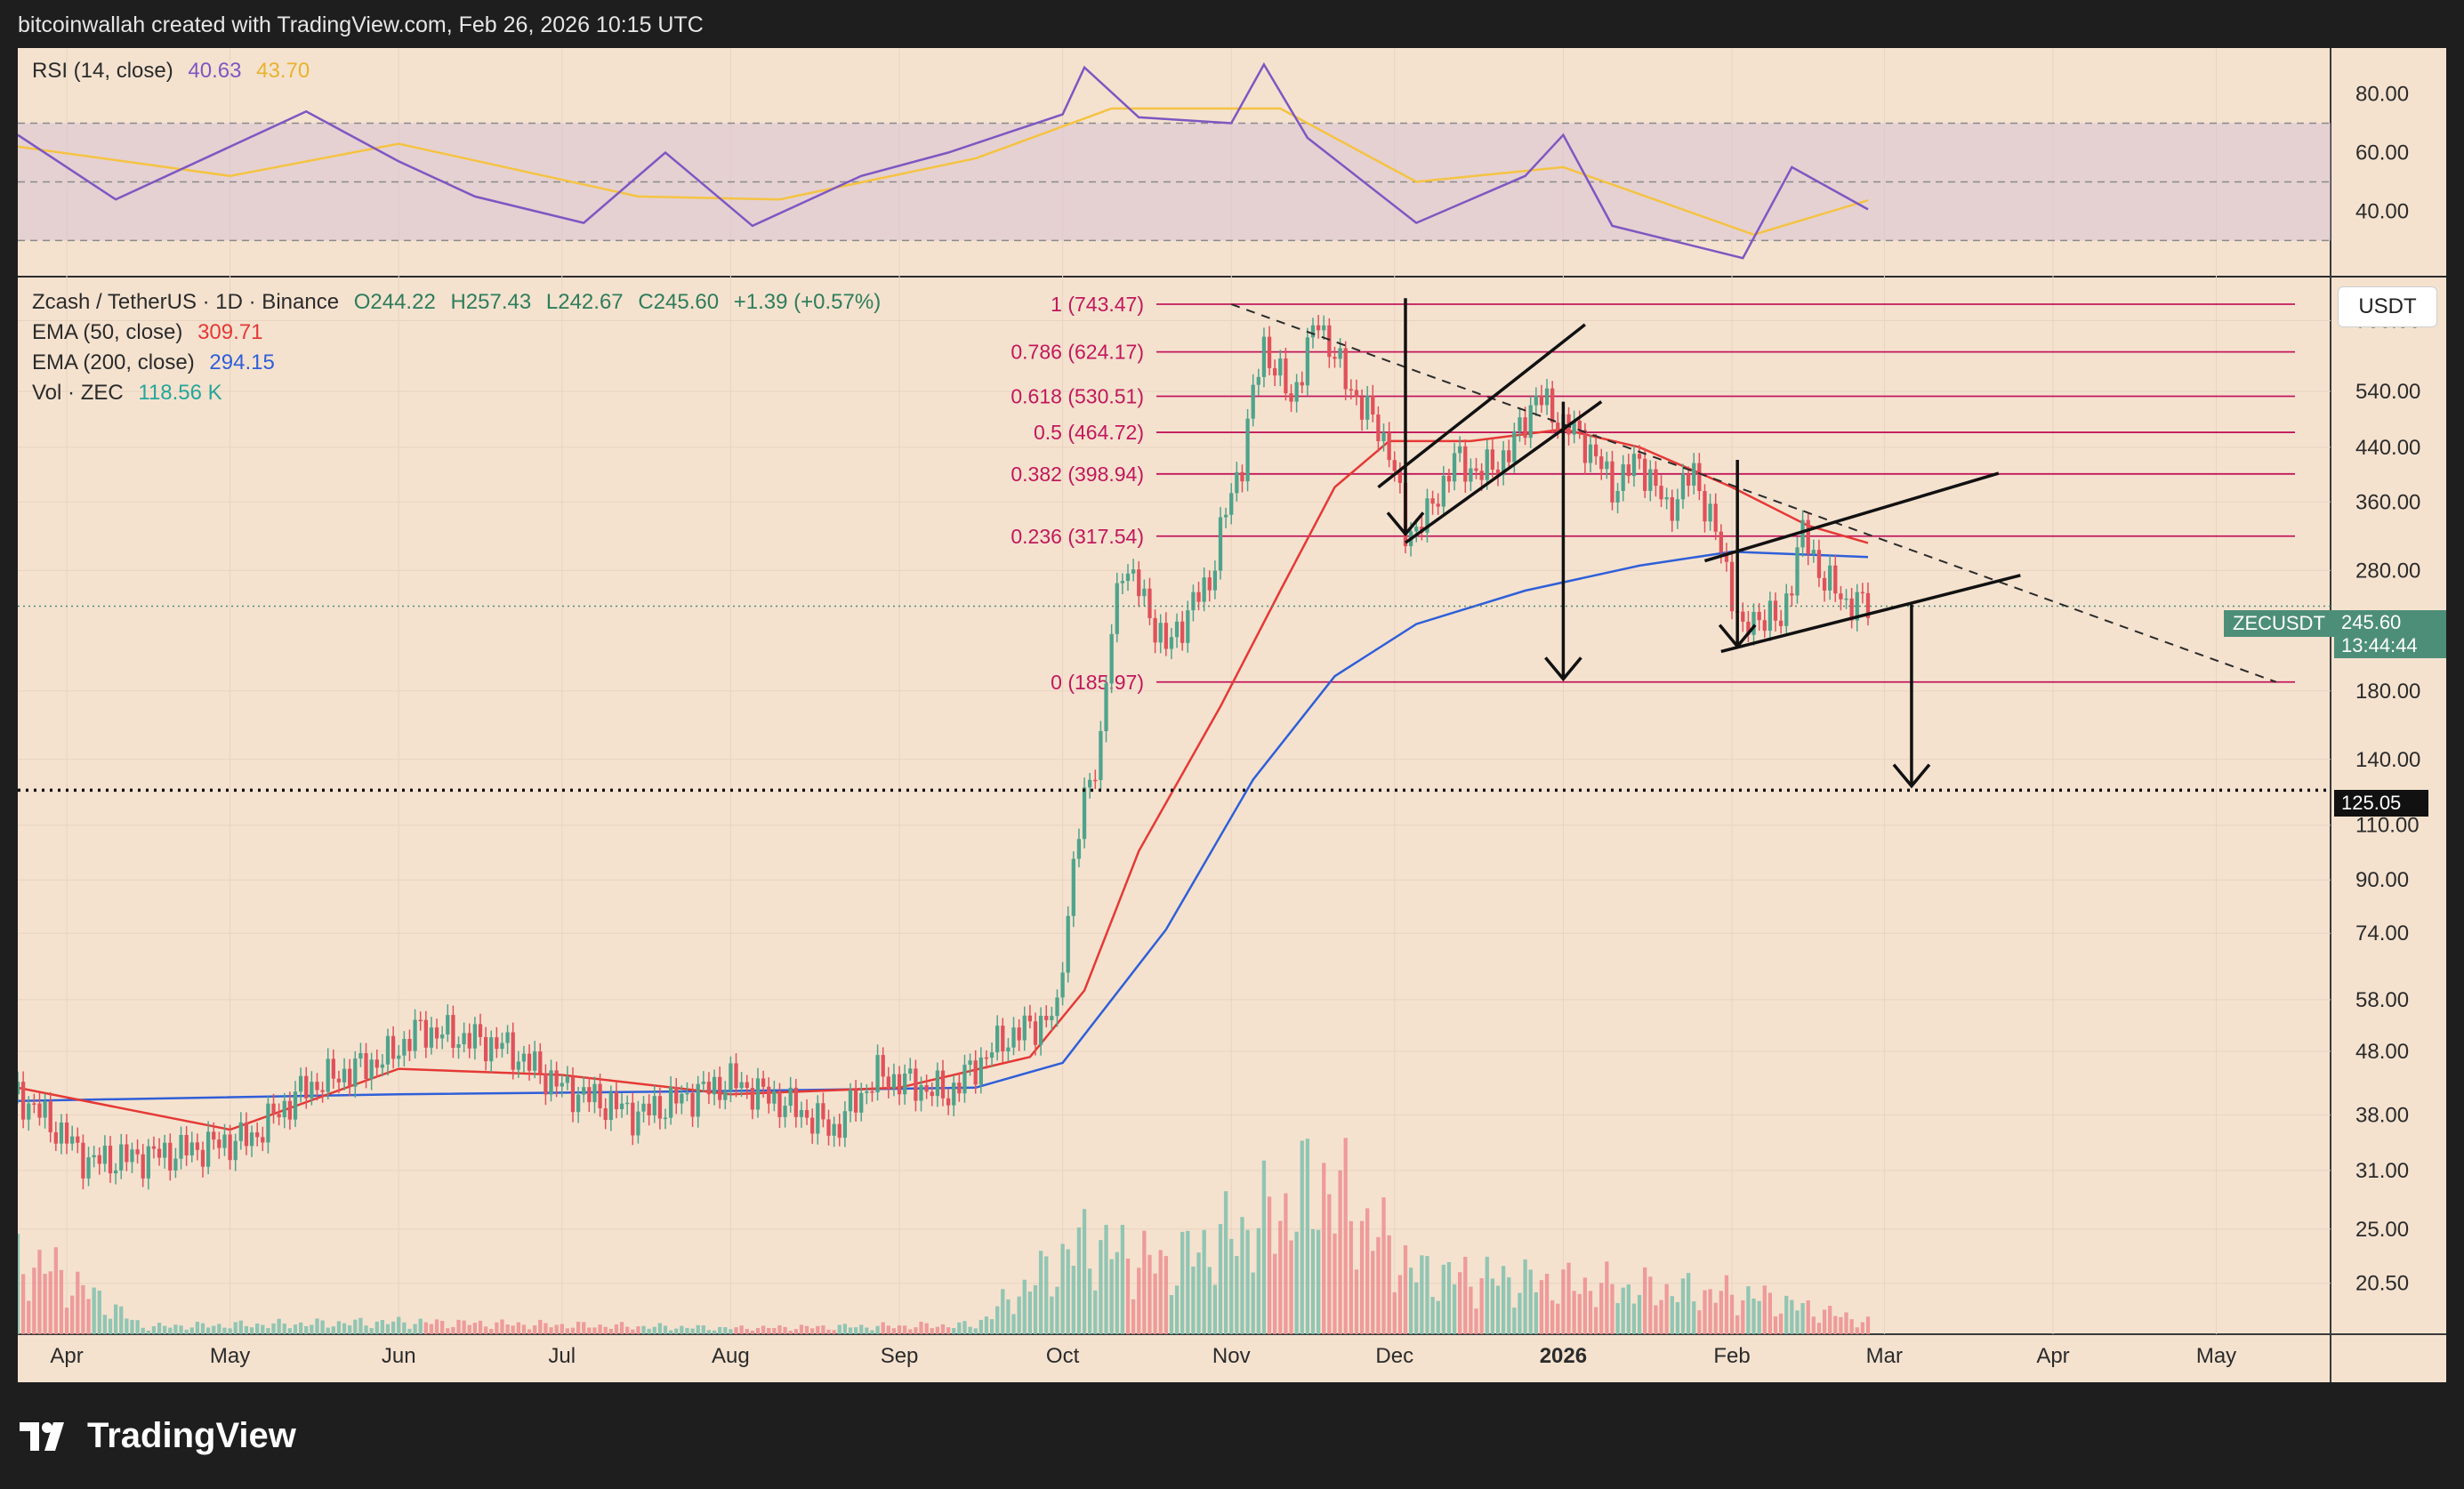 The height and width of the screenshot is (1489, 2464). I want to click on currency-button: USDT, so click(2388, 306).